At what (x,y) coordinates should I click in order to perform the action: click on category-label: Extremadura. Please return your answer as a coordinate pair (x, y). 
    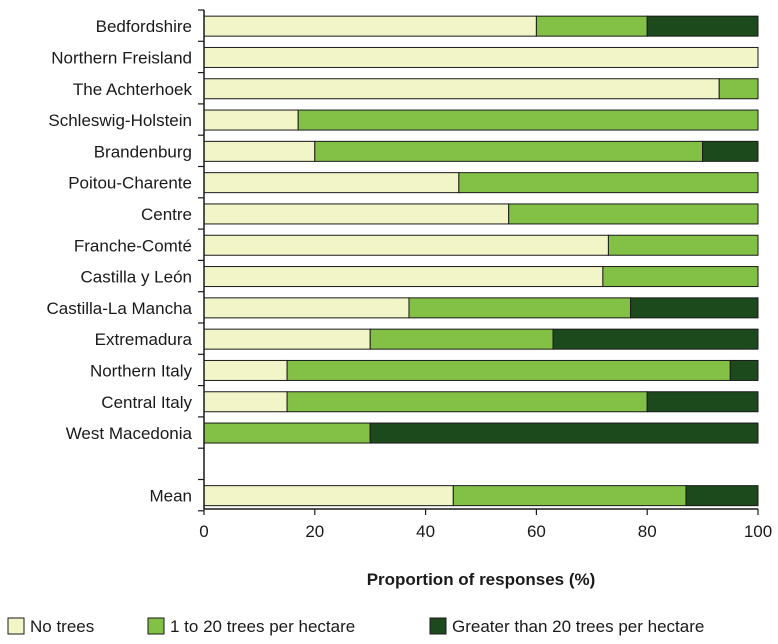
    Looking at the image, I should click on (144, 339).